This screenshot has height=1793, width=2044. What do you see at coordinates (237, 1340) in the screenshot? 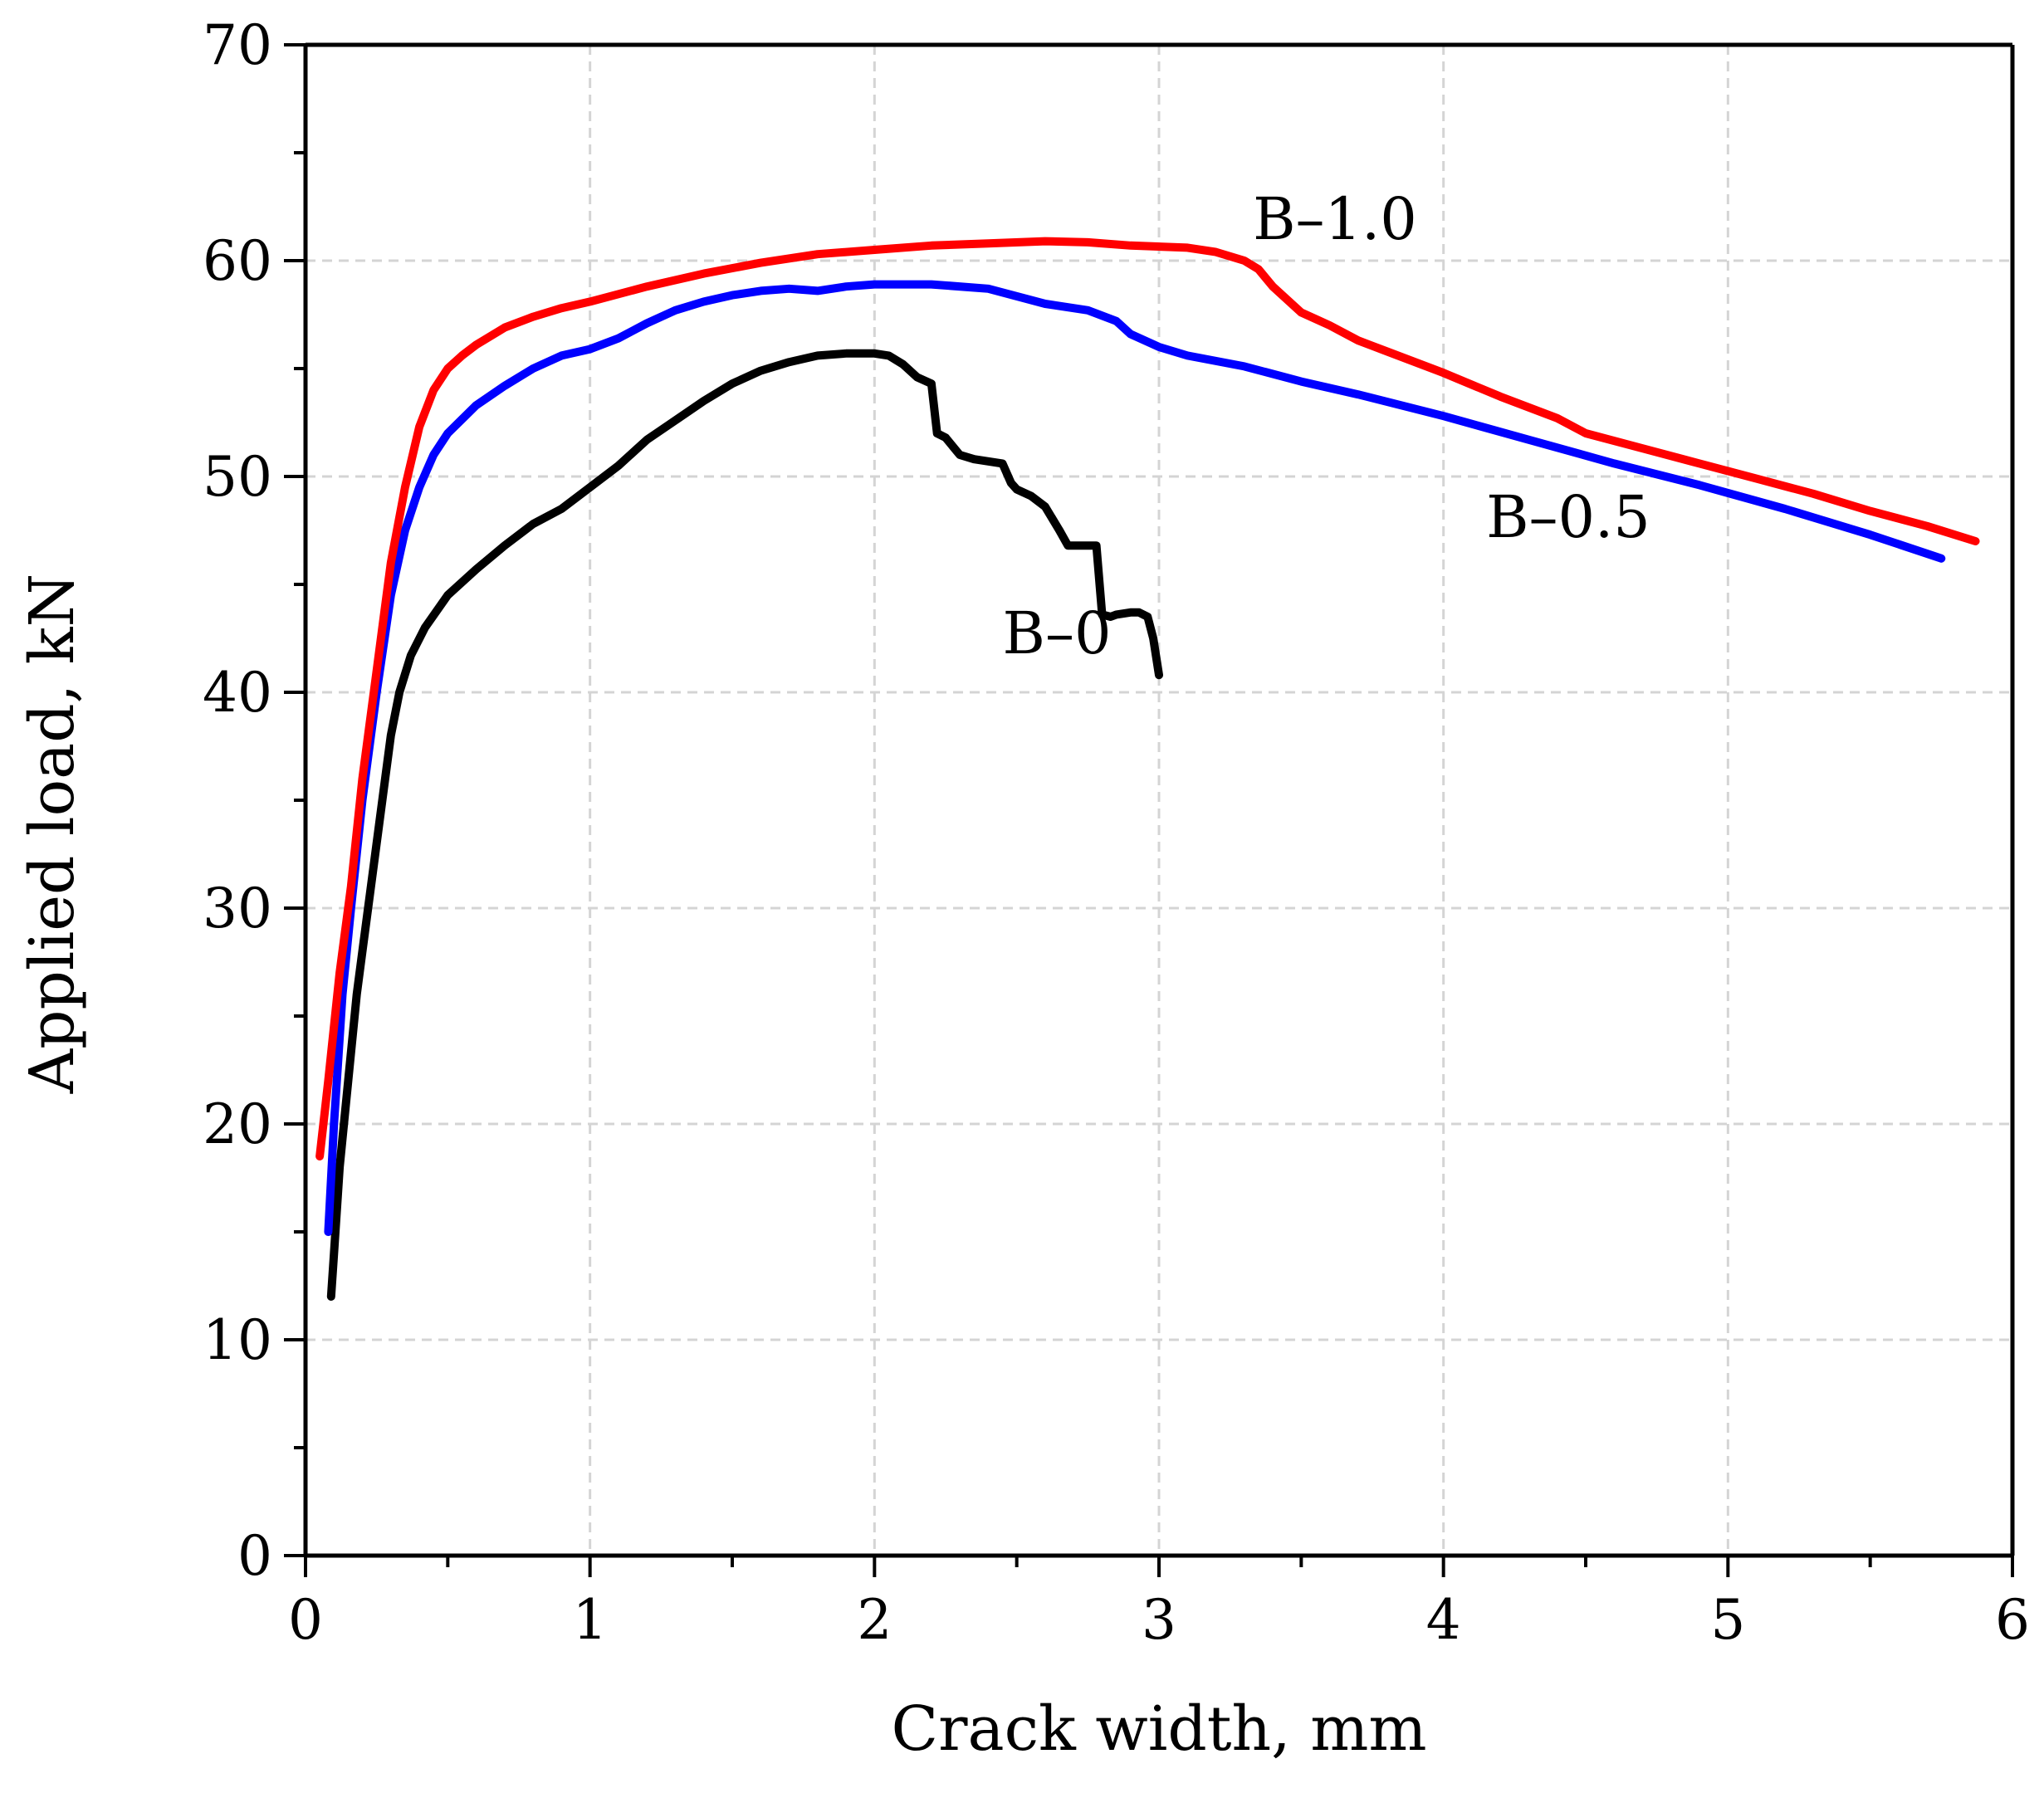
I see `y-tick-label: 10` at bounding box center [237, 1340].